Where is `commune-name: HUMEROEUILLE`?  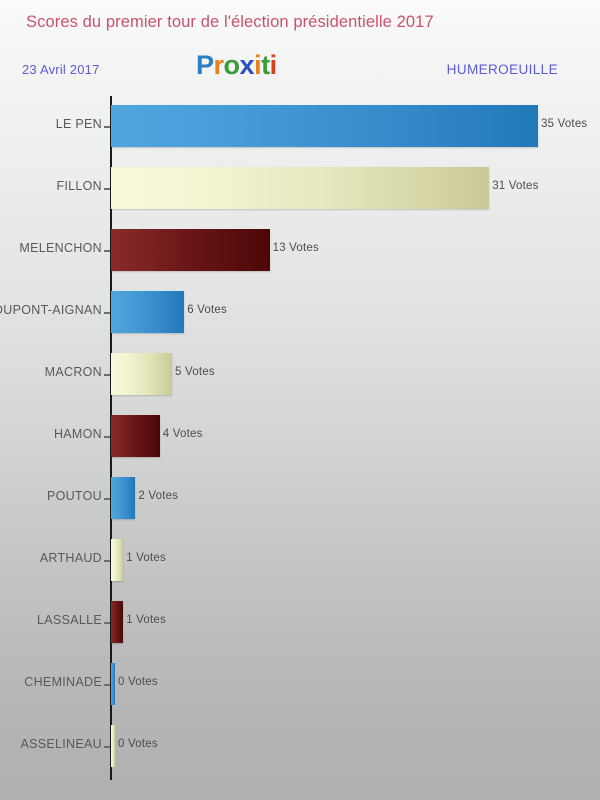
commune-name: HUMEROEUILLE is located at coordinates (502, 69).